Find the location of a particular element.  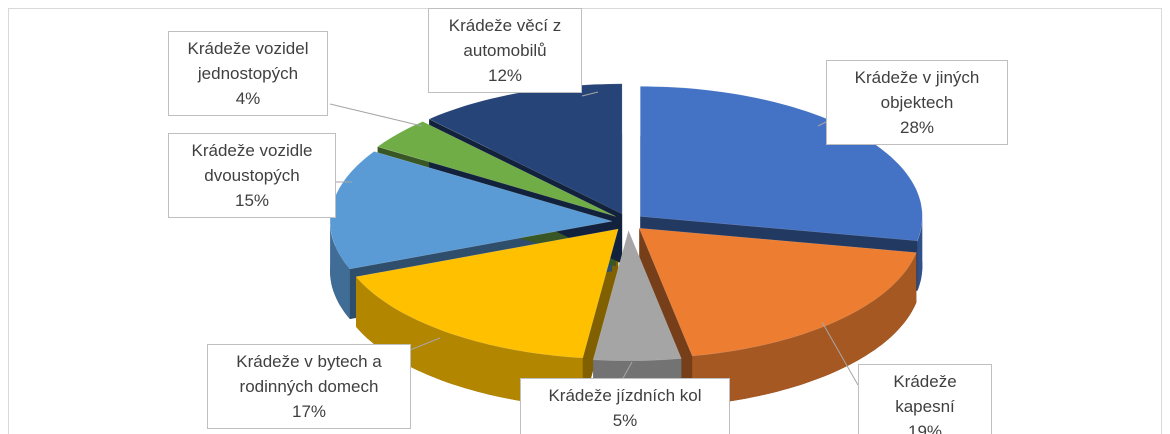

data-label-value: 5% is located at coordinates (625, 420).